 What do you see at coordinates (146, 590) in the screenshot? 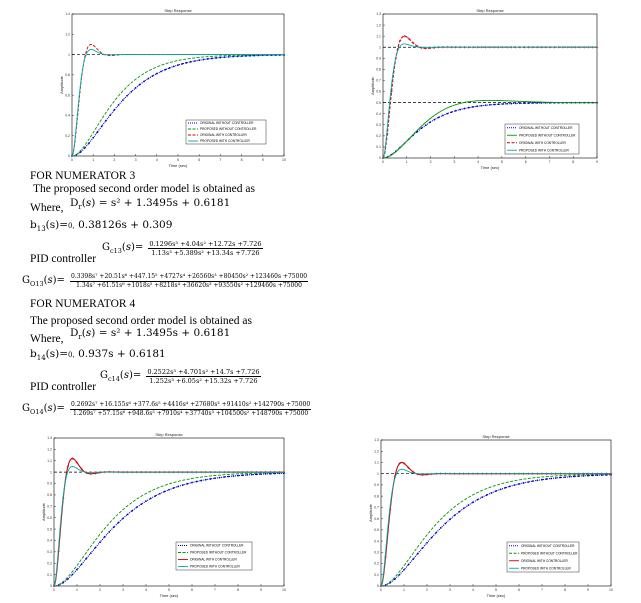
I see `x-tick-label: 4` at bounding box center [146, 590].